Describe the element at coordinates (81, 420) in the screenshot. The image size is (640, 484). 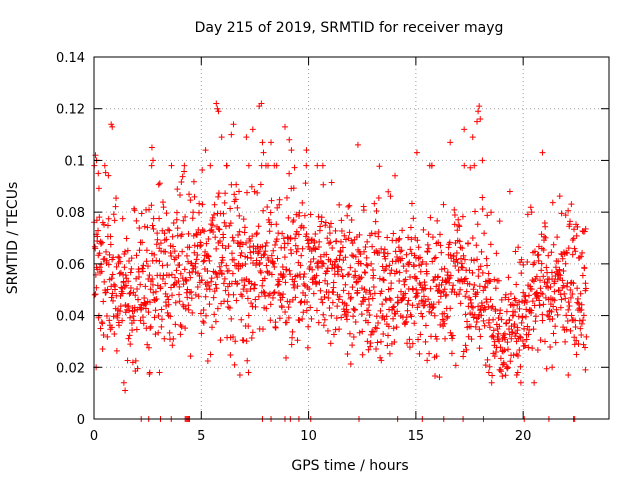
I see `y-tick-label: 0` at that location.